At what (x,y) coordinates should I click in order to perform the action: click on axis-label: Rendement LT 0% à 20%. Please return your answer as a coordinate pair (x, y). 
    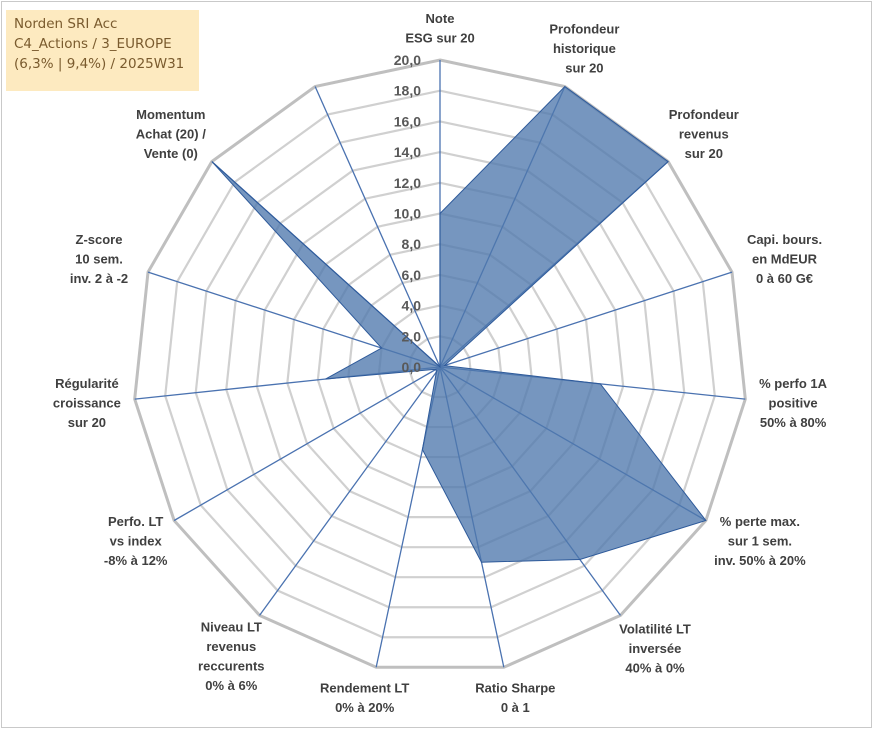
    Looking at the image, I should click on (364, 698).